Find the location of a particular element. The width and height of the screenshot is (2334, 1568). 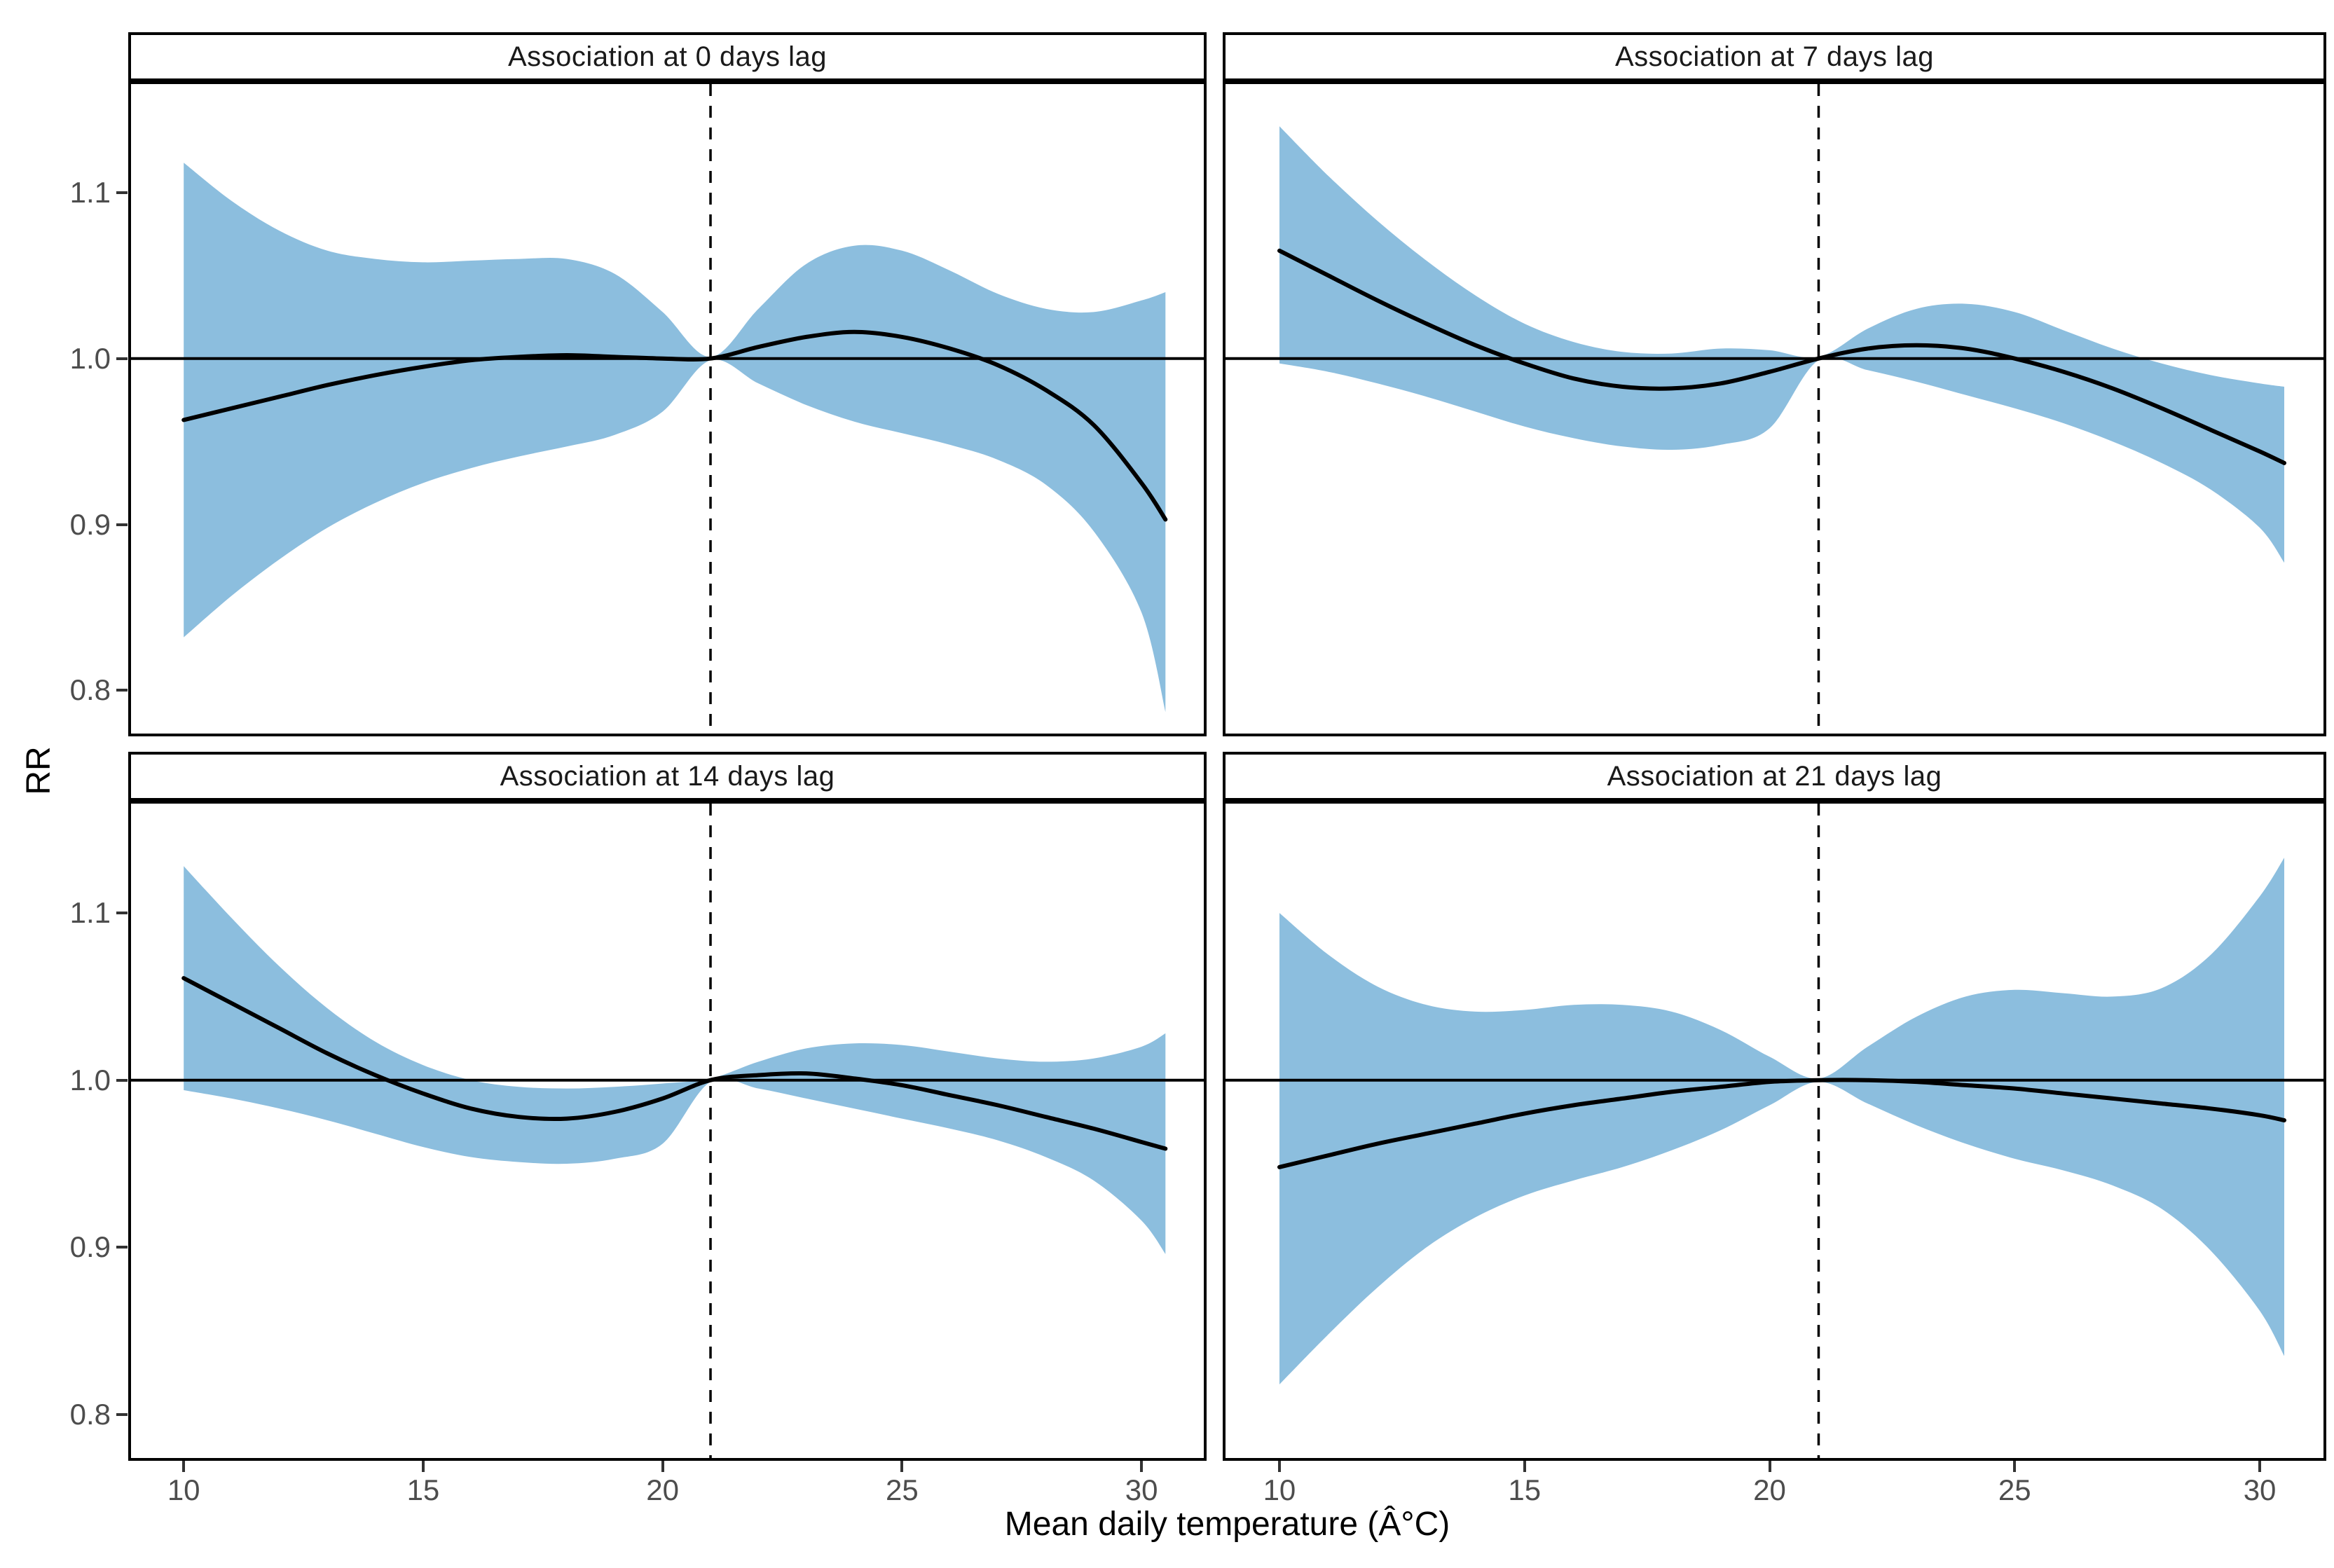

facet-strip-label: Association at 21 days lag is located at coordinates (1774, 776).